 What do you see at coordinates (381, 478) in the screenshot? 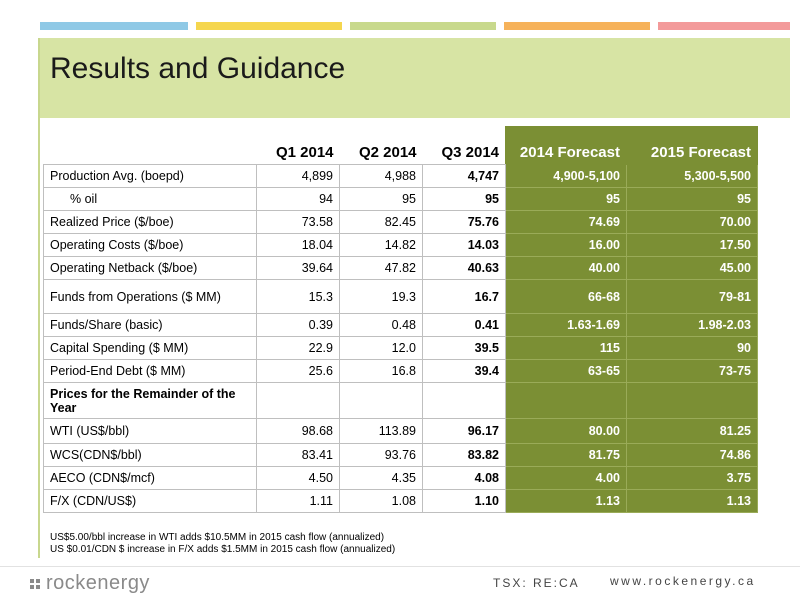
I see `q2-2014-value: 4.35` at bounding box center [381, 478].